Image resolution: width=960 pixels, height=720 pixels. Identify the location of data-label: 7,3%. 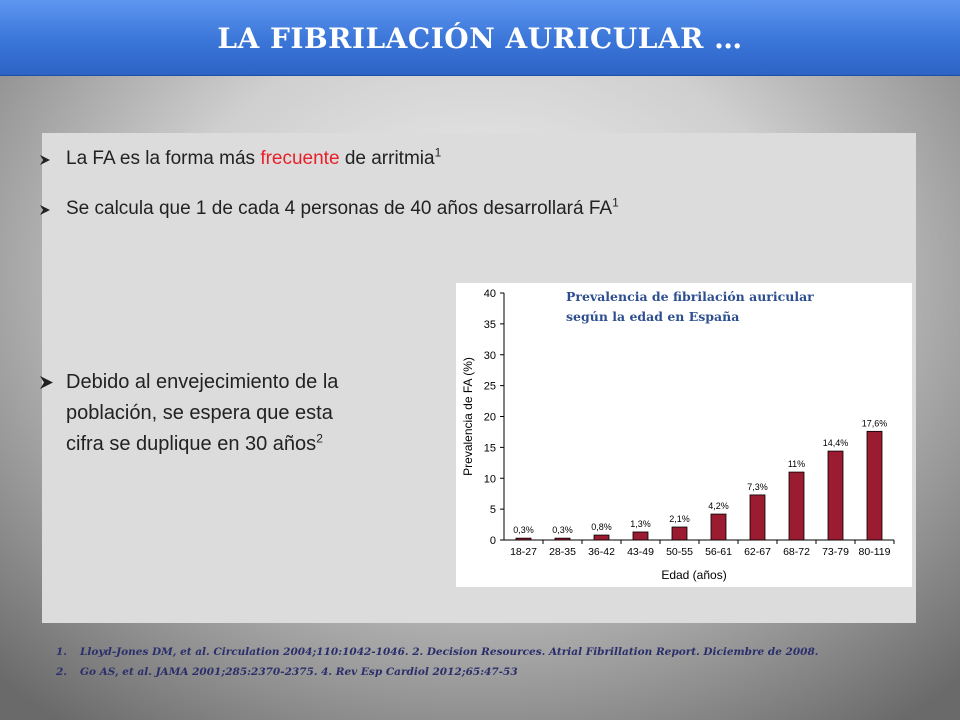
(757, 487).